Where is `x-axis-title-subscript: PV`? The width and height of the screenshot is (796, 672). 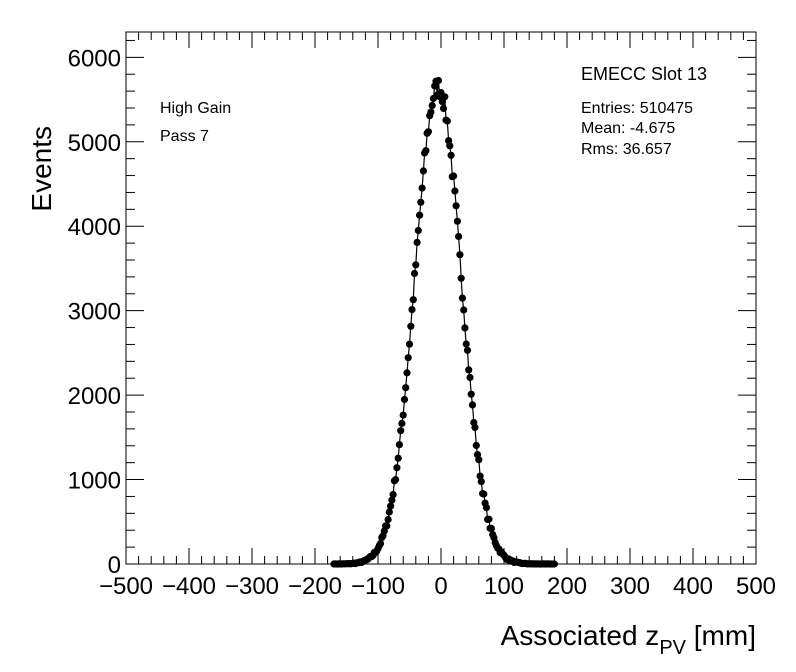
x-axis-title-subscript: PV is located at coordinates (672, 648).